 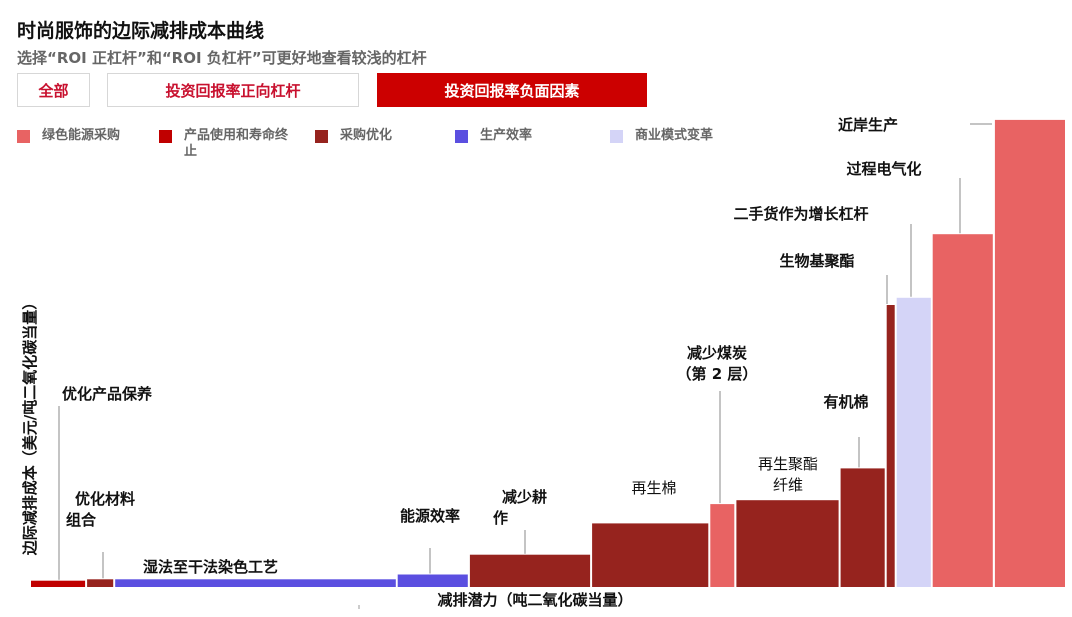 What do you see at coordinates (512, 90) in the screenshot?
I see `filter-negative-roi-button: 投资回报率负面因素` at bounding box center [512, 90].